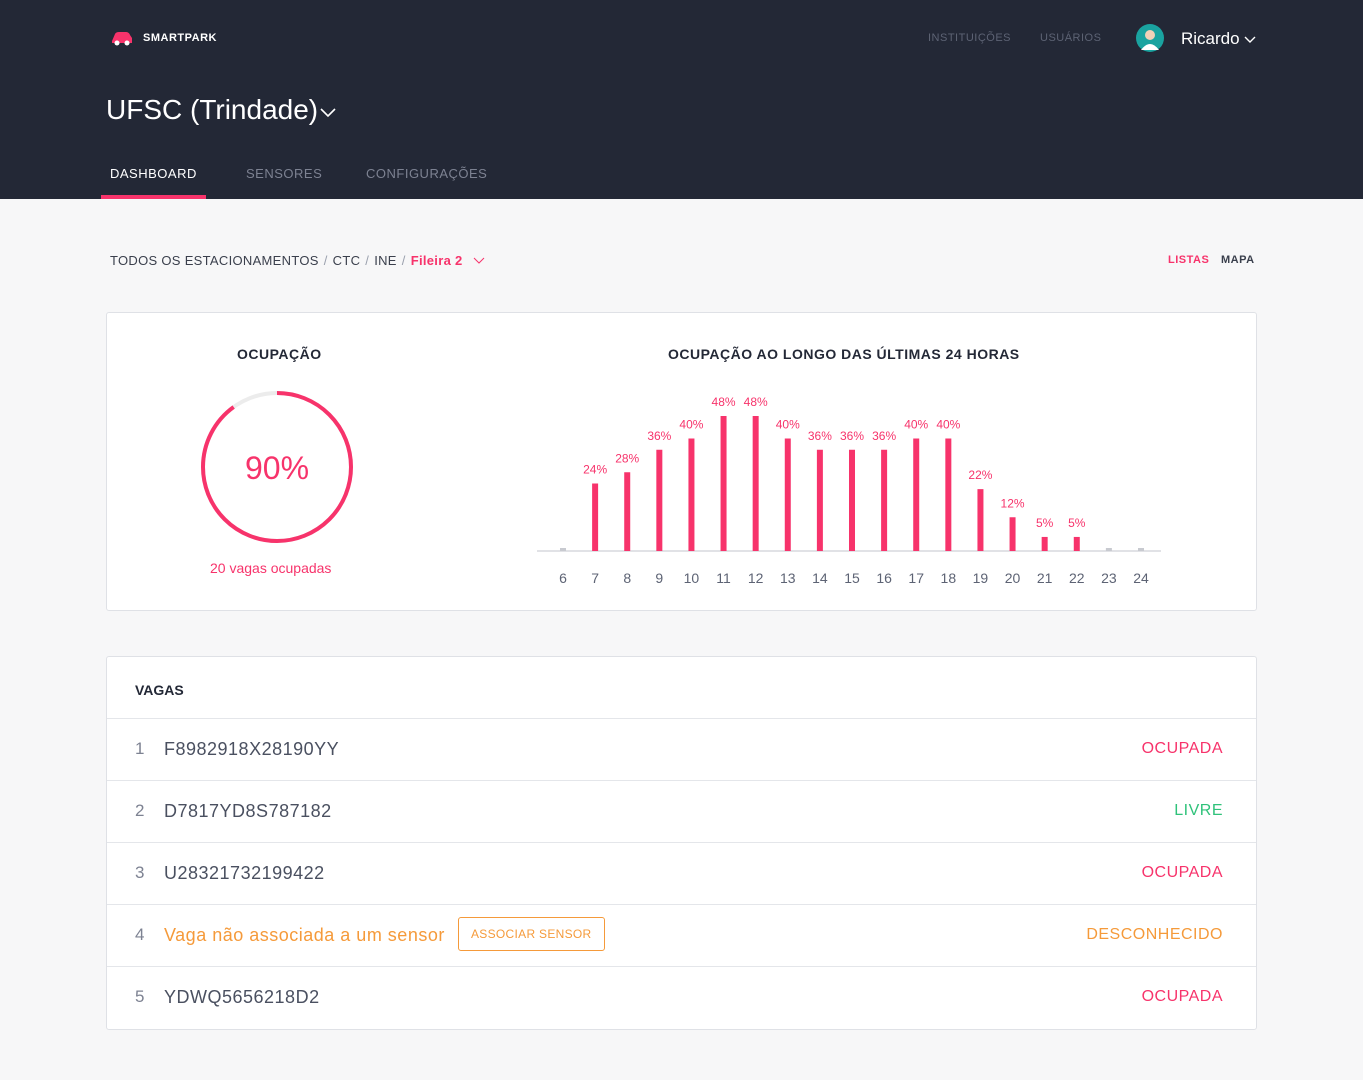 This screenshot has width=1363, height=1080. I want to click on occupancy-caption: 20 vagas ocupadas, so click(271, 568).